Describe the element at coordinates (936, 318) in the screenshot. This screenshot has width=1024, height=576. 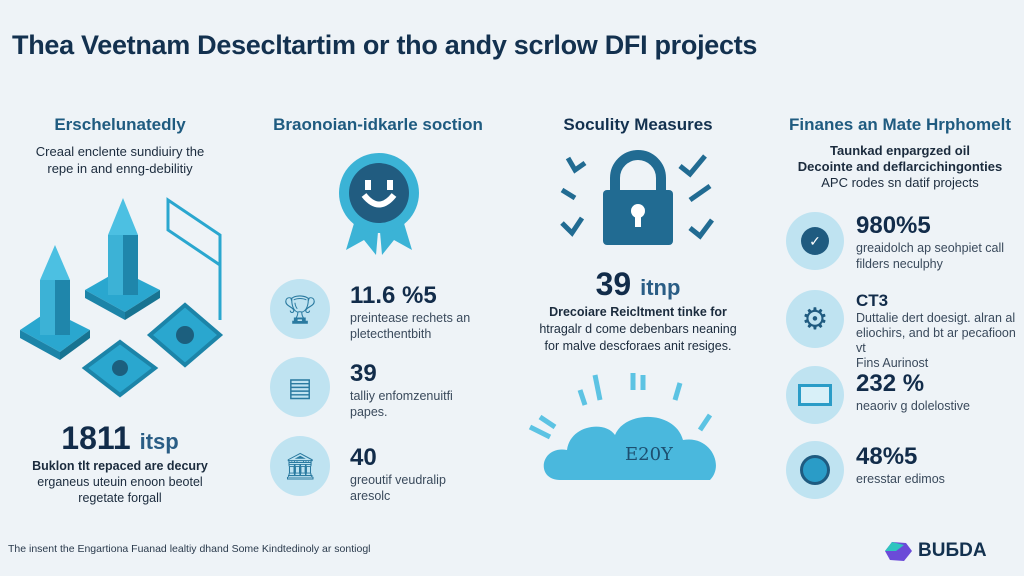
I see `desc-line: Duttalie dert doesigt. alran al` at that location.